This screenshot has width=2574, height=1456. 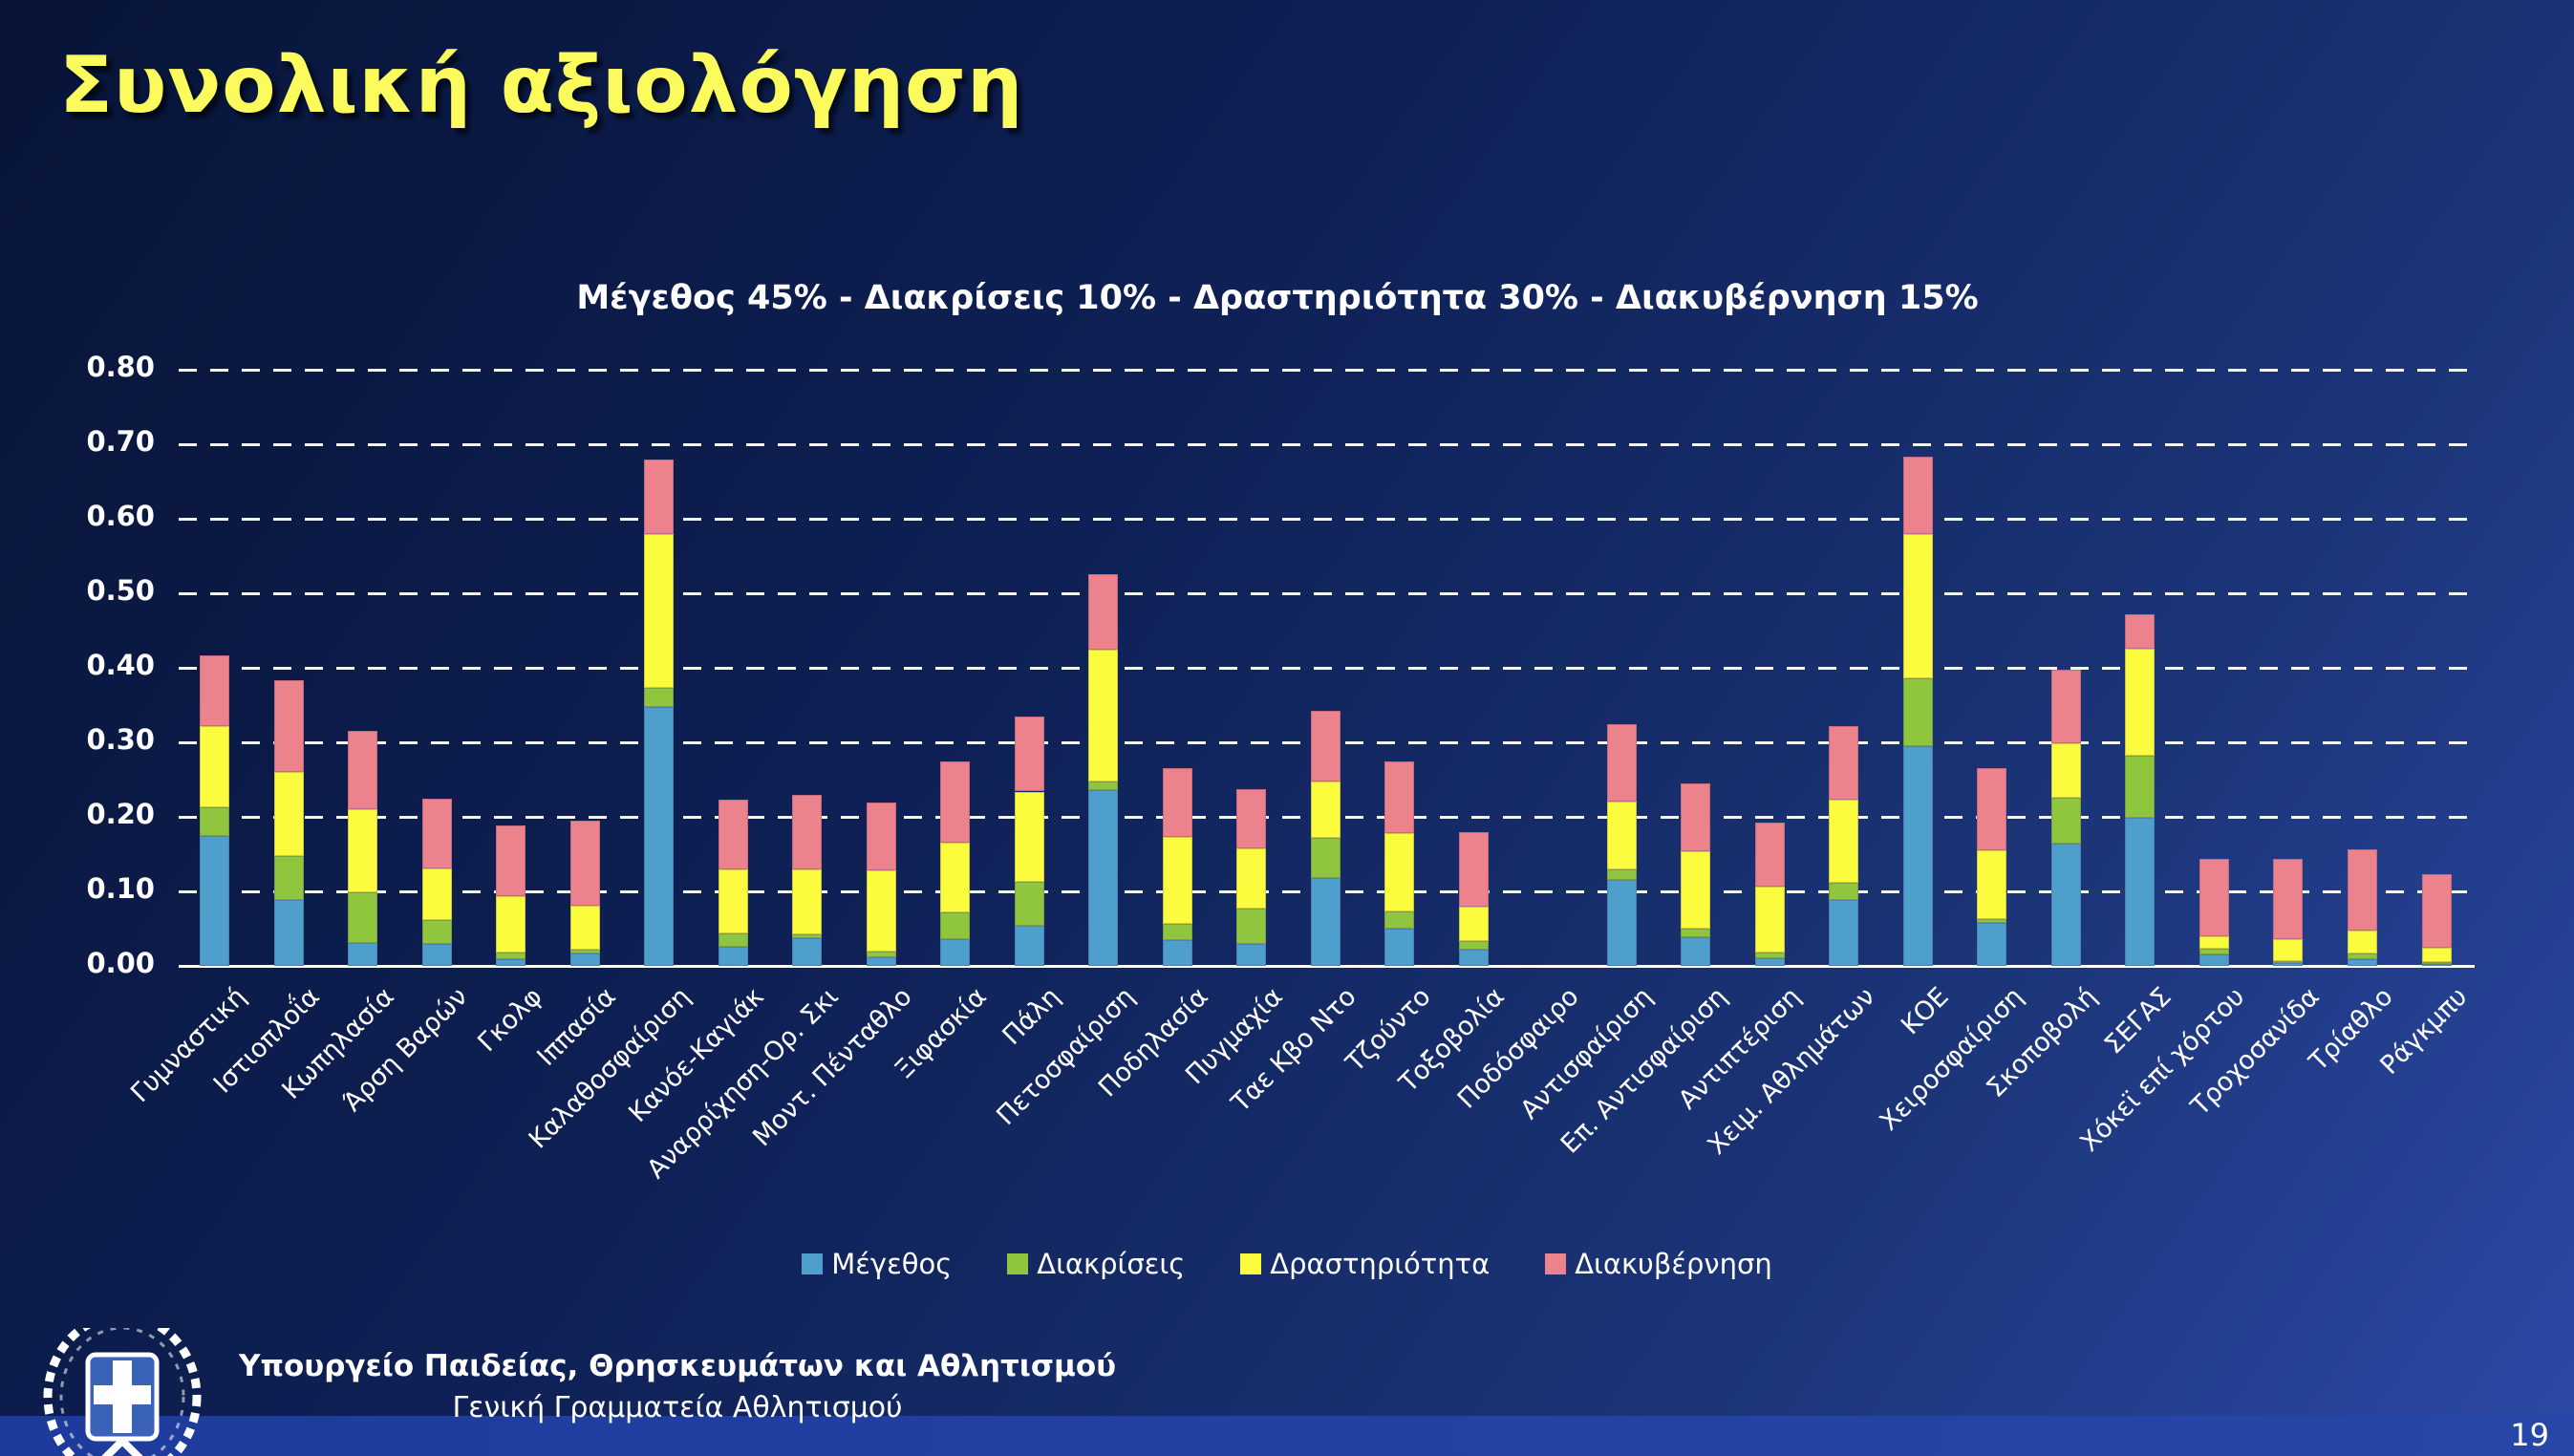 What do you see at coordinates (120, 367) in the screenshot?
I see `y-axis-label: 0.80` at bounding box center [120, 367].